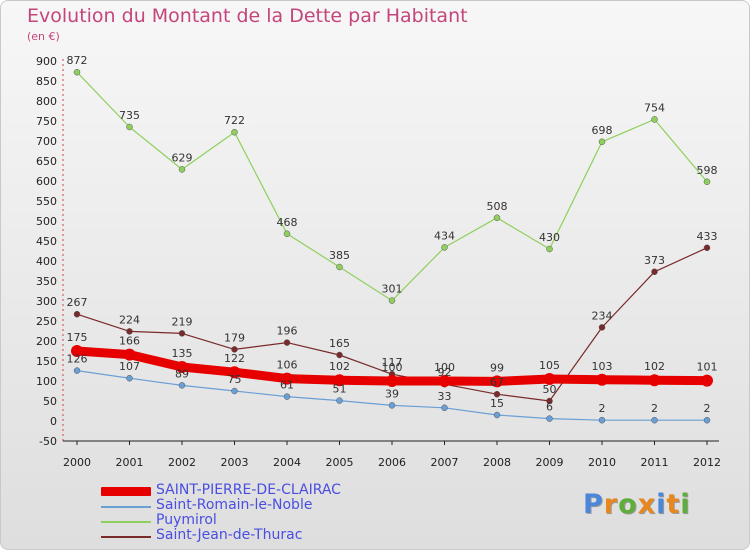 The image size is (750, 550). I want to click on y-tick-label: 900, so click(46, 61).